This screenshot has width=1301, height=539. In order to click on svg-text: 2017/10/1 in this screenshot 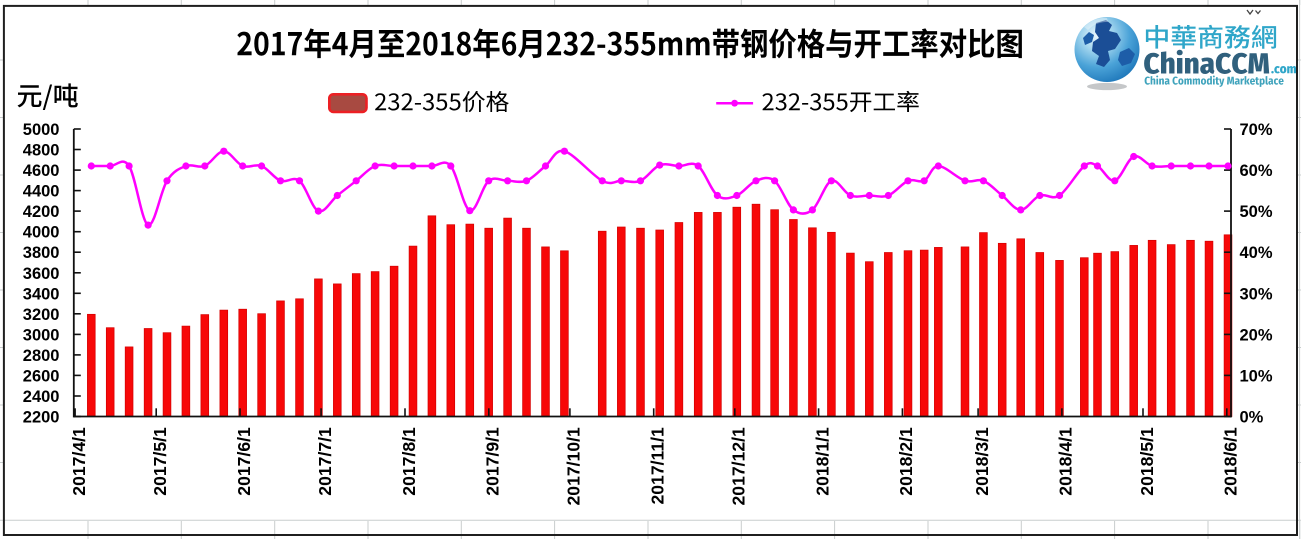, I will do `click(574, 466)`.